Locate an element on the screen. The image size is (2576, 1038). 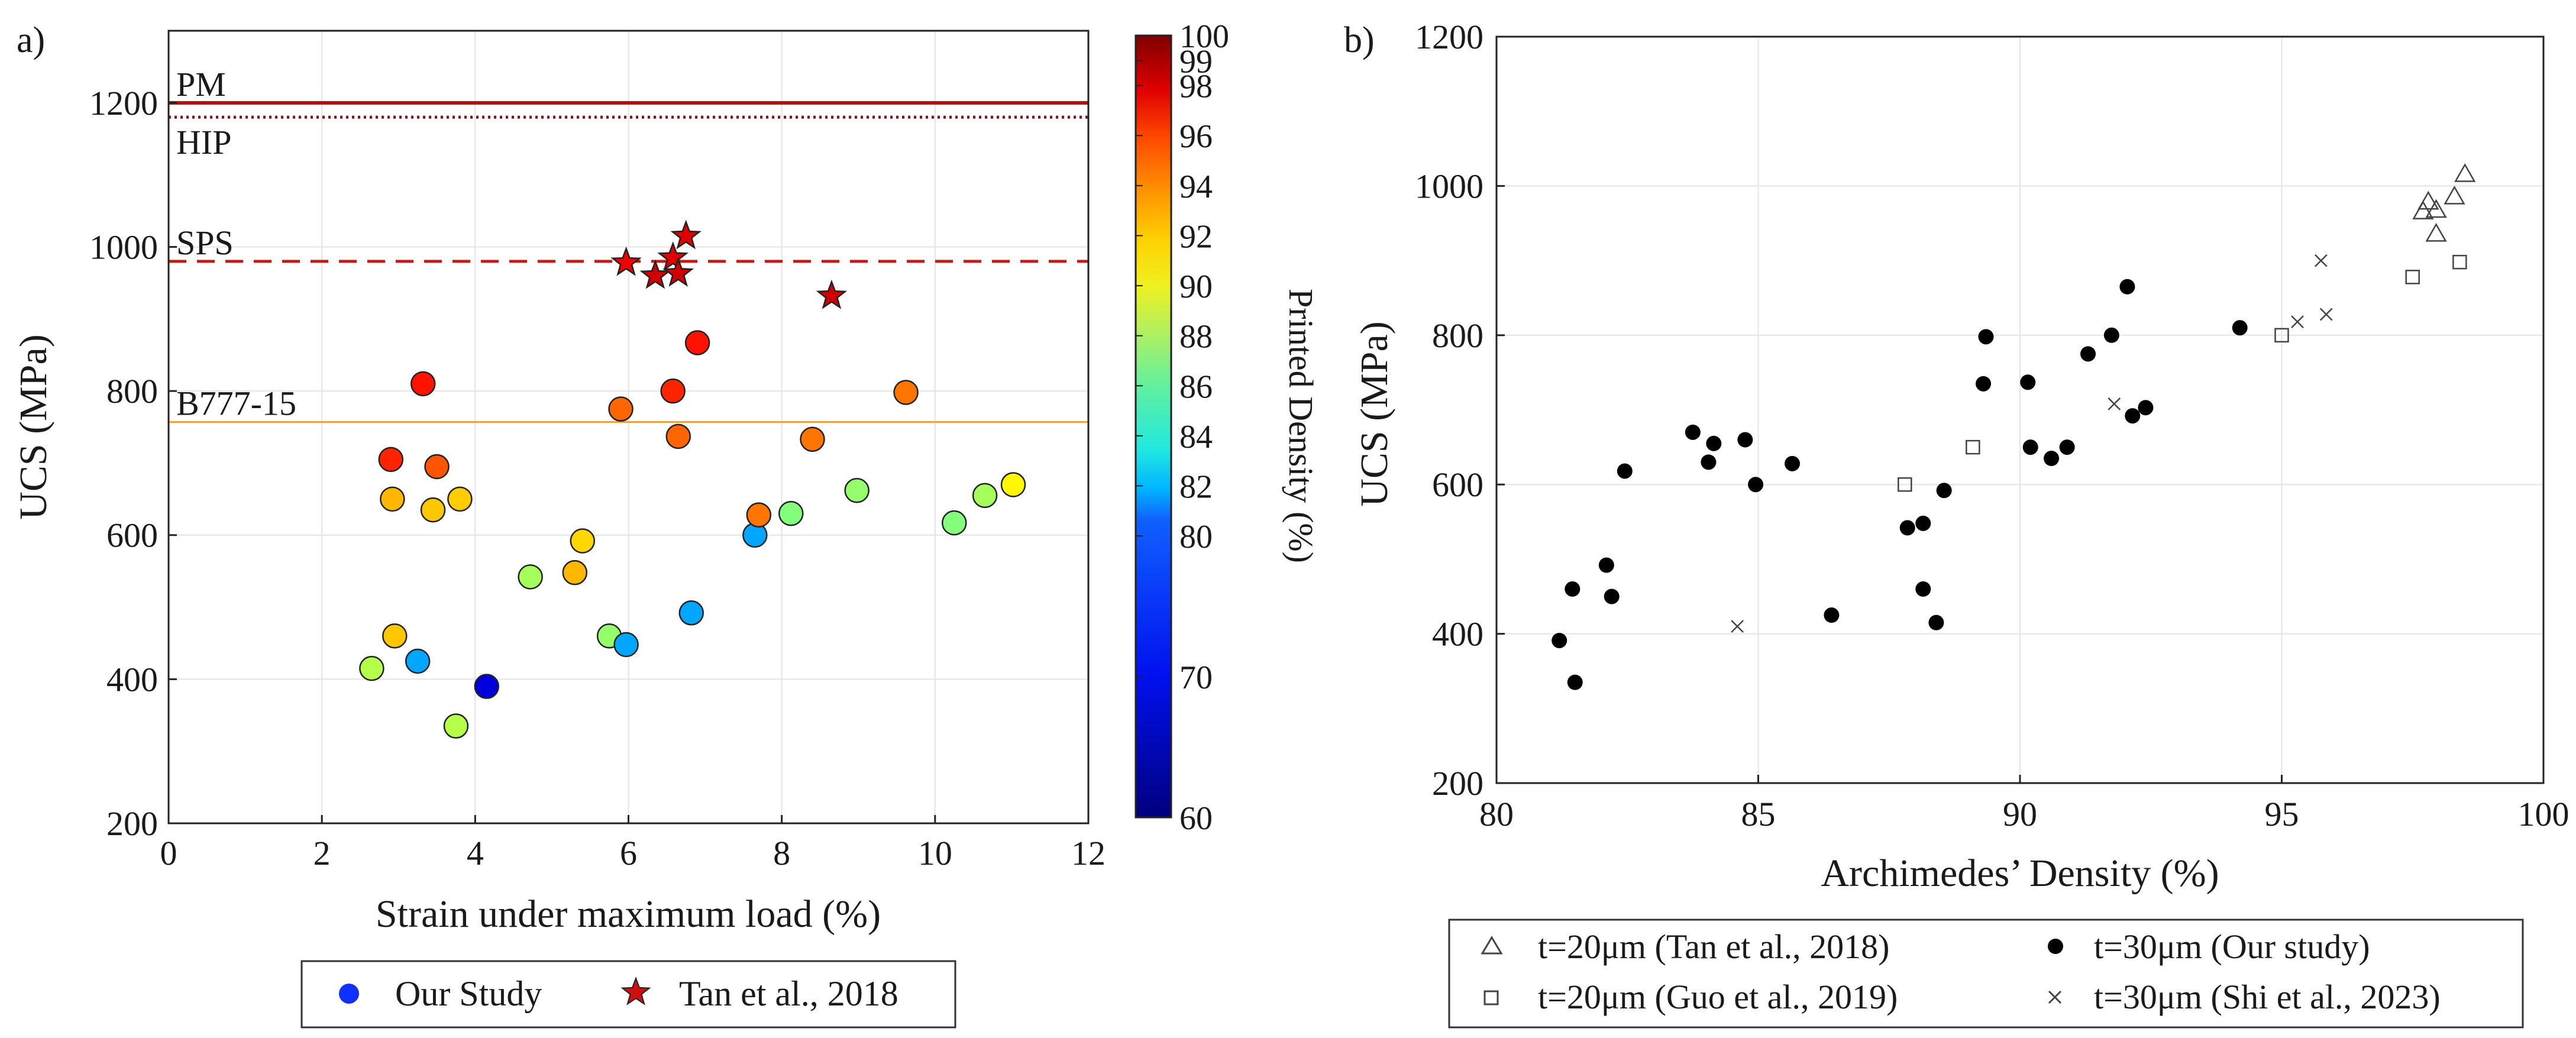
colorbar-tick-label: 90 is located at coordinates (1196, 287).